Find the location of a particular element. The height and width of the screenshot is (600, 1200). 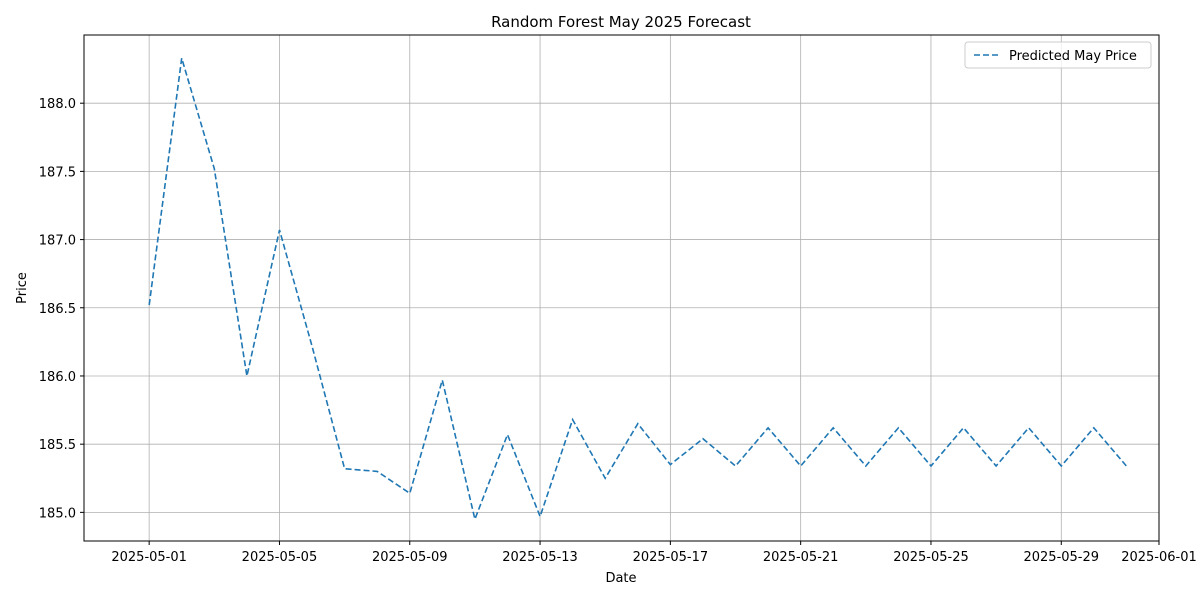

legend: Predicted May Price is located at coordinates (1058, 55).